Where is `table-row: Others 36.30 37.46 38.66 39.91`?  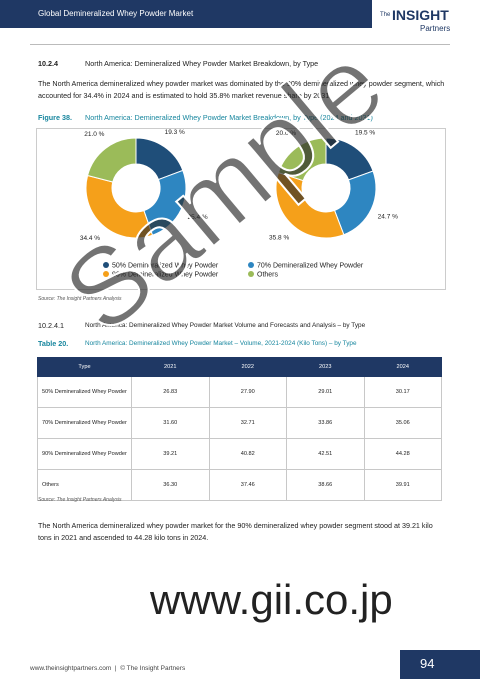 table-row: Others 36.30 37.46 38.66 39.91 is located at coordinates (239, 485).